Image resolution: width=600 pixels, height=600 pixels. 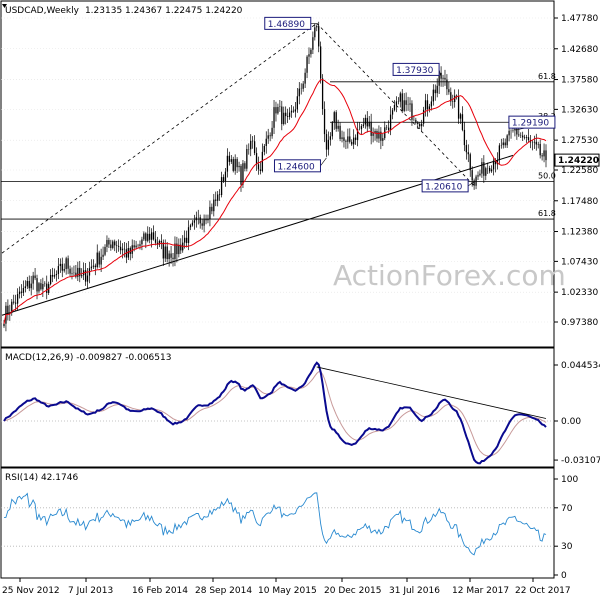 What do you see at coordinates (90, 591) in the screenshot?
I see `x-tick-label: 7 Jul 2013` at bounding box center [90, 591].